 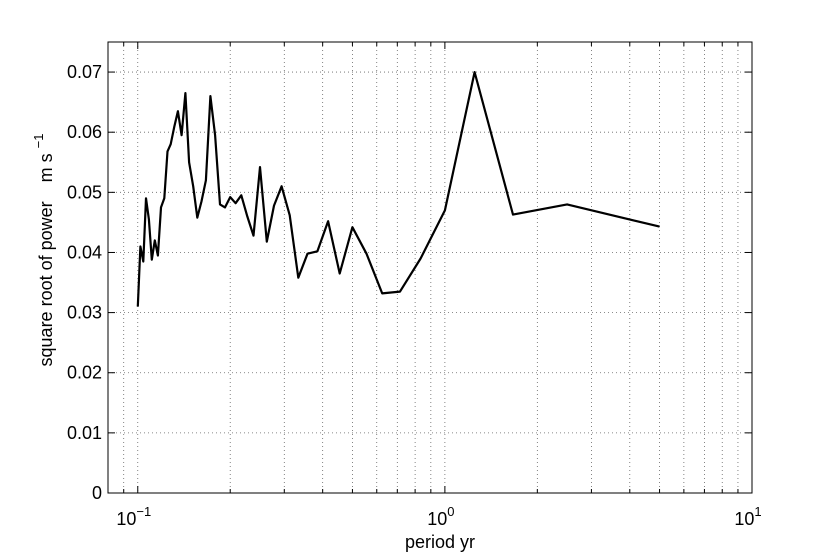 I want to click on y-axis-label-unit: m s, so click(x=46, y=167).